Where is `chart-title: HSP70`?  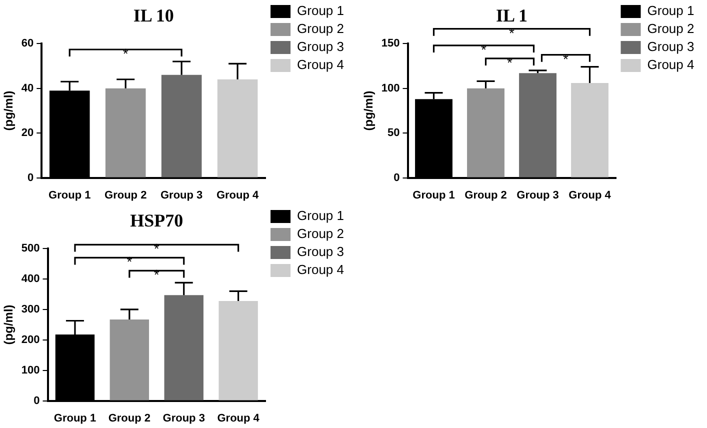 chart-title: HSP70 is located at coordinates (157, 220).